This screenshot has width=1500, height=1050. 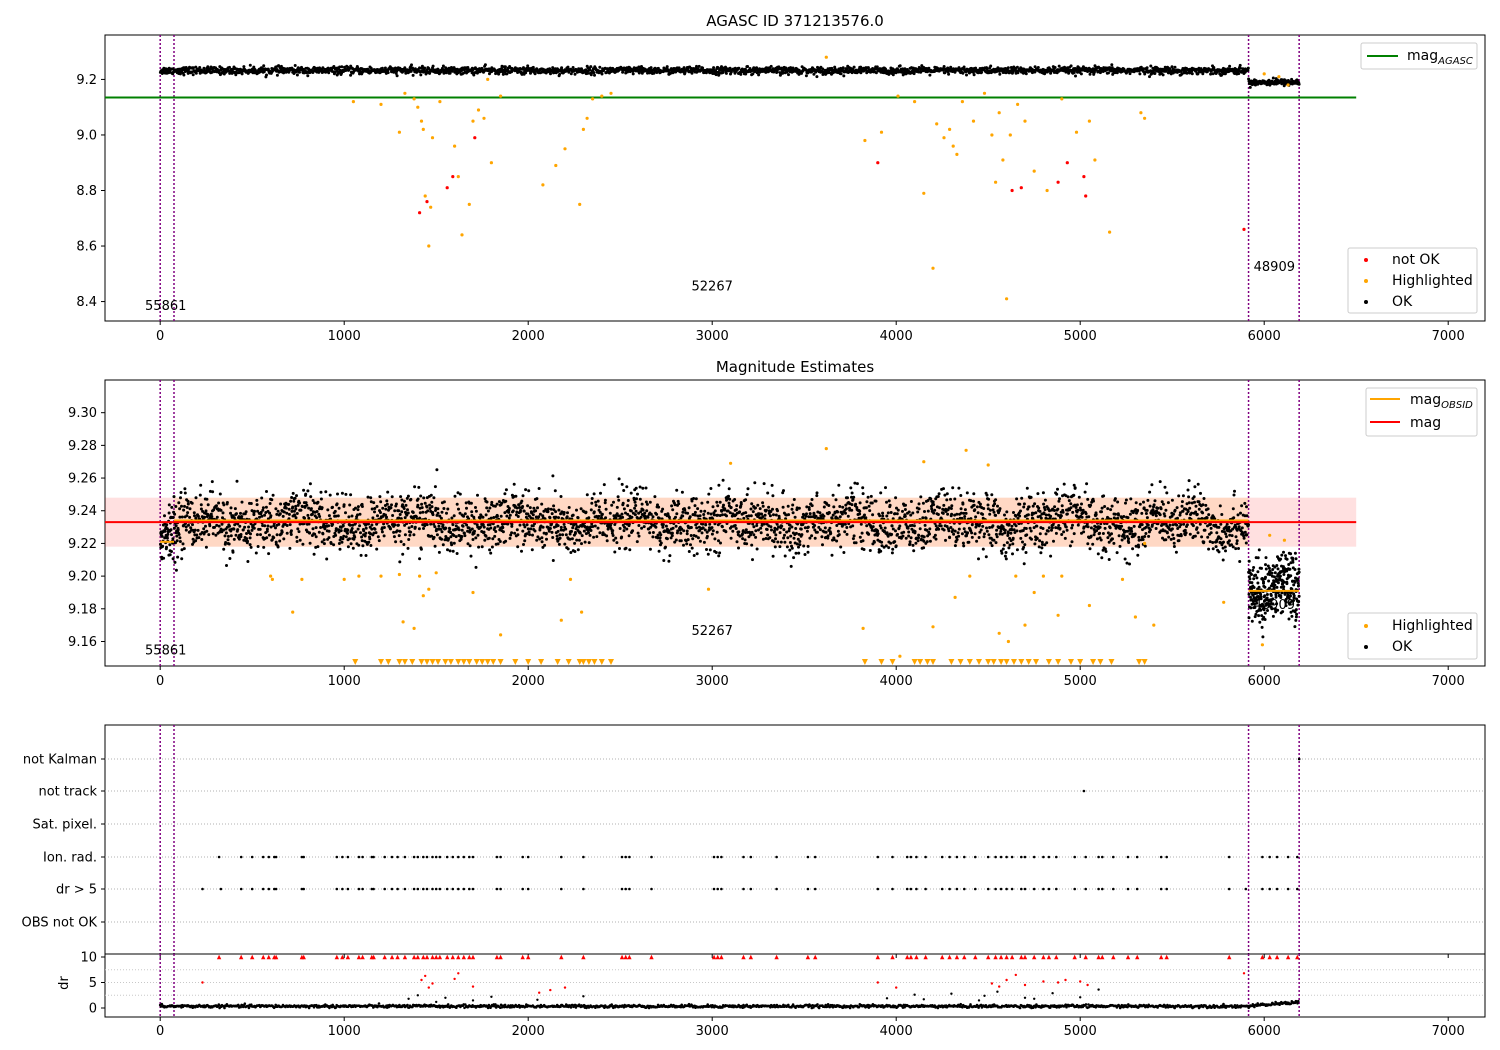 What do you see at coordinates (1012, 190) in the screenshot?
I see `notok-point` at bounding box center [1012, 190].